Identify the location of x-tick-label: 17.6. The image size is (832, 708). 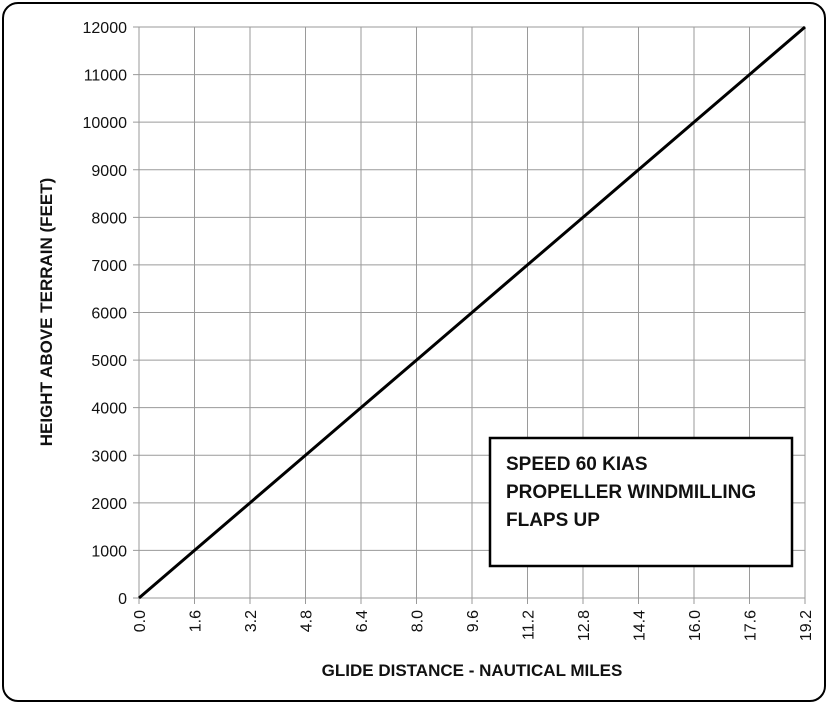
(751, 625).